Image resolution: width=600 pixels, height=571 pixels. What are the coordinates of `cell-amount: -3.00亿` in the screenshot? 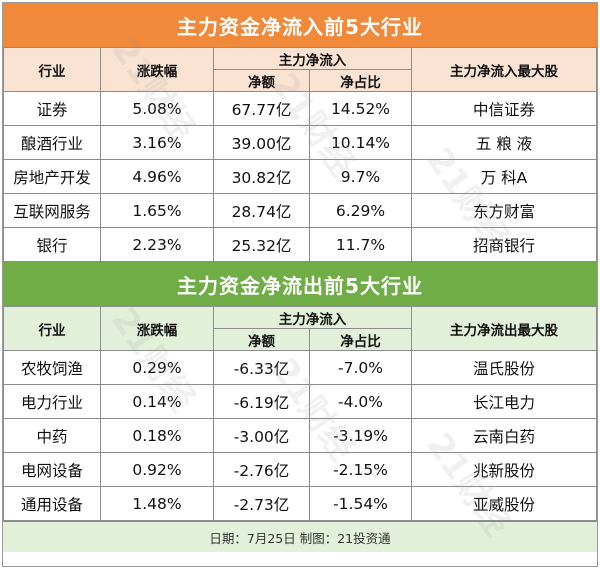 It's located at (261, 435).